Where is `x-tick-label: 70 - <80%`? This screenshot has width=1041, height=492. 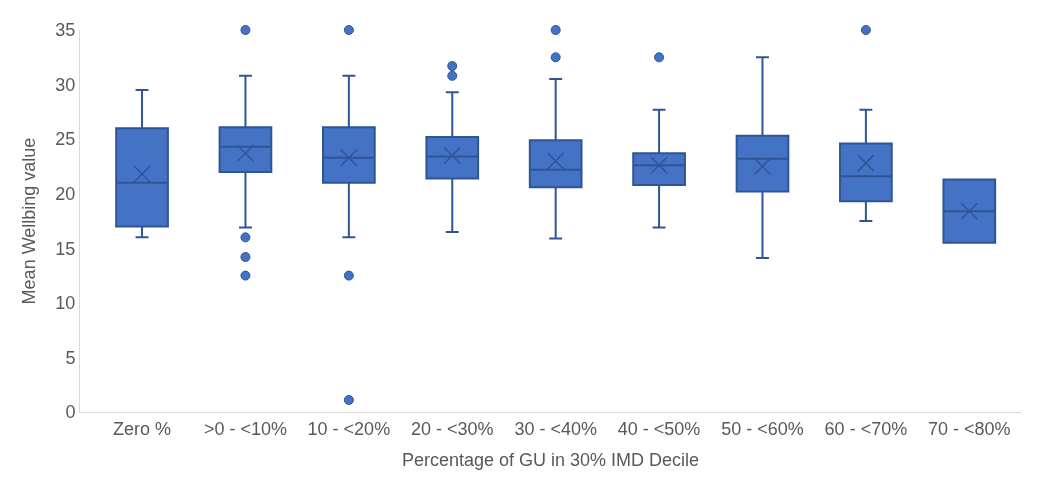
x-tick-label: 70 - <80% is located at coordinates (969, 428).